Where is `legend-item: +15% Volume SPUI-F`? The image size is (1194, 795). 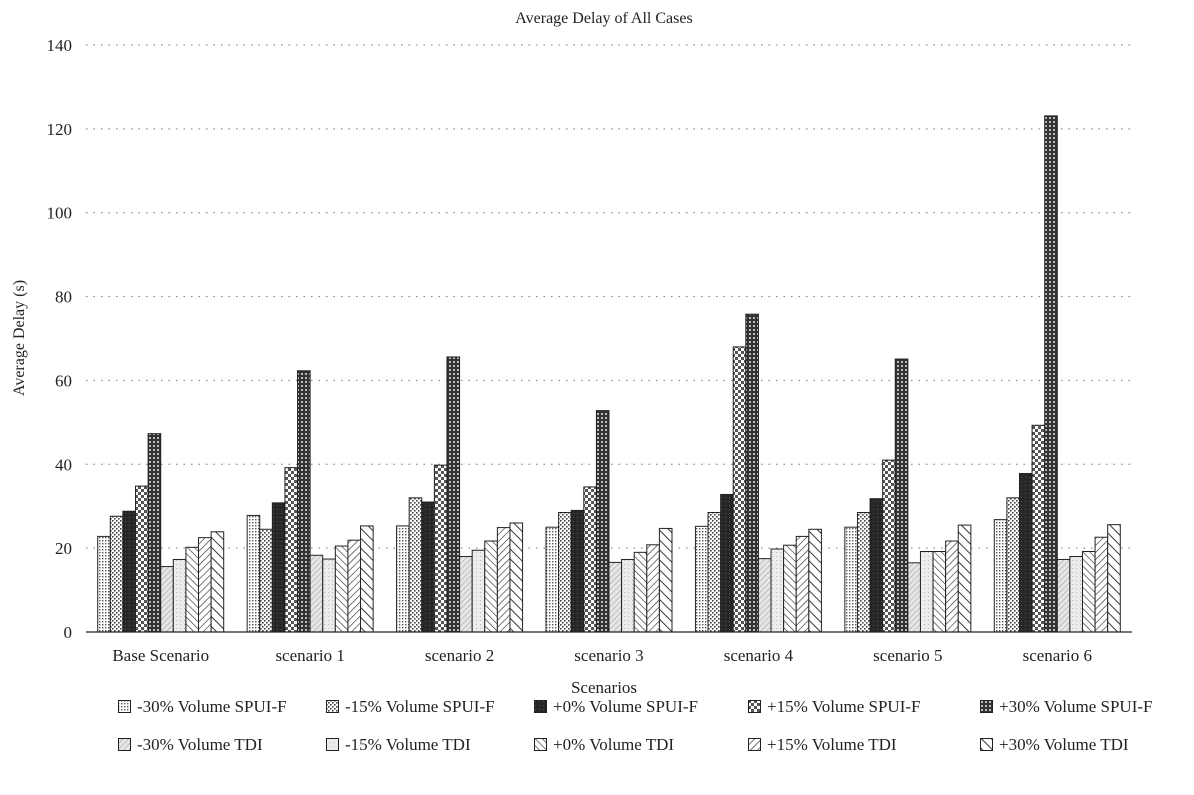 legend-item: +15% Volume SPUI-F is located at coordinates (864, 707).